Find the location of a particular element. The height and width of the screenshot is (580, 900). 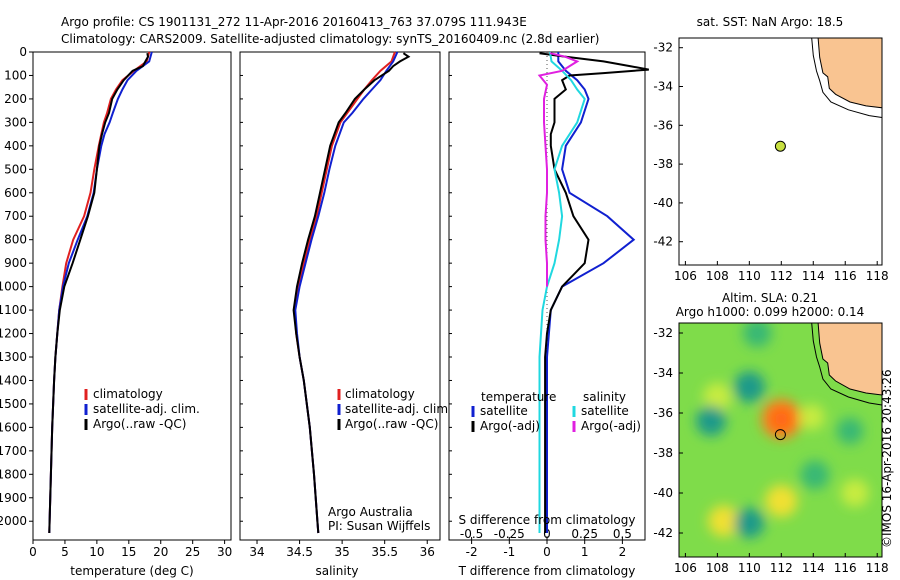

y-tick-label: 1800 is located at coordinates (13, 474).